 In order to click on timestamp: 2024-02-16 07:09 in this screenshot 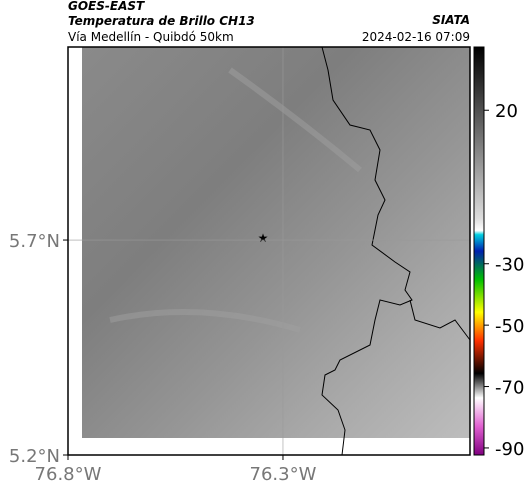, I will do `click(416, 37)`.